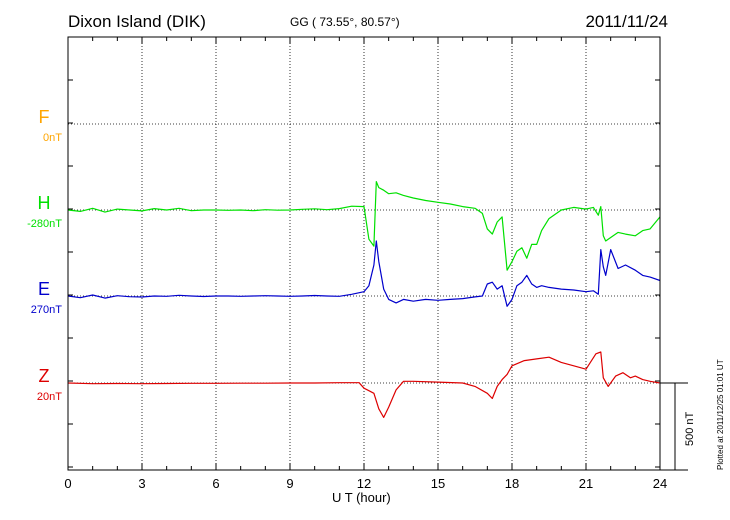 The width and height of the screenshot is (730, 520). What do you see at coordinates (345, 22) in the screenshot?
I see `station-coordinates: GG ( 73.55°, 80.57°)` at bounding box center [345, 22].